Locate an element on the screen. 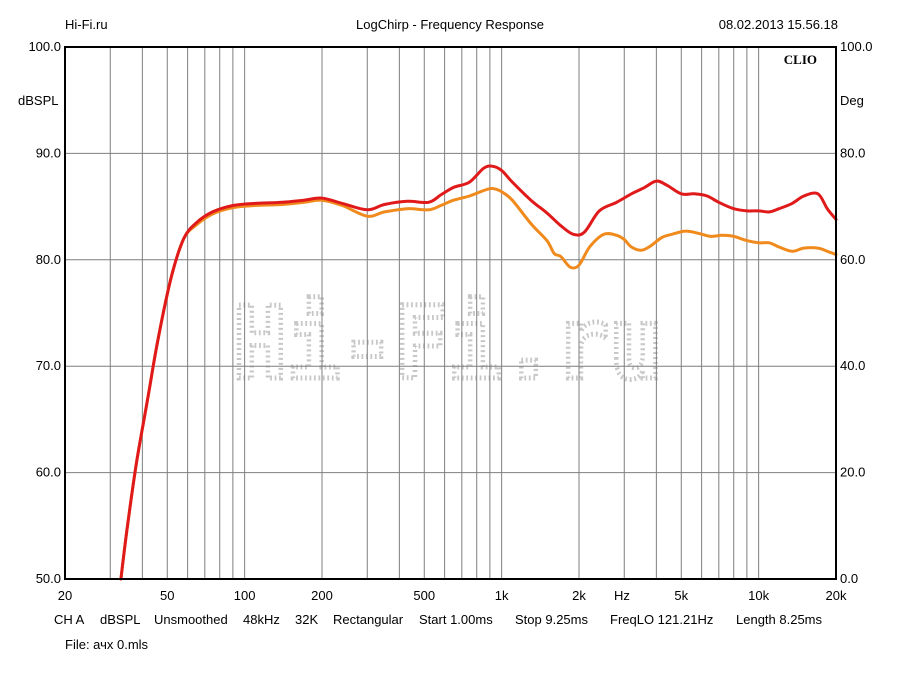 The width and height of the screenshot is (900, 675). x-tick-label: 10k is located at coordinates (758, 595).